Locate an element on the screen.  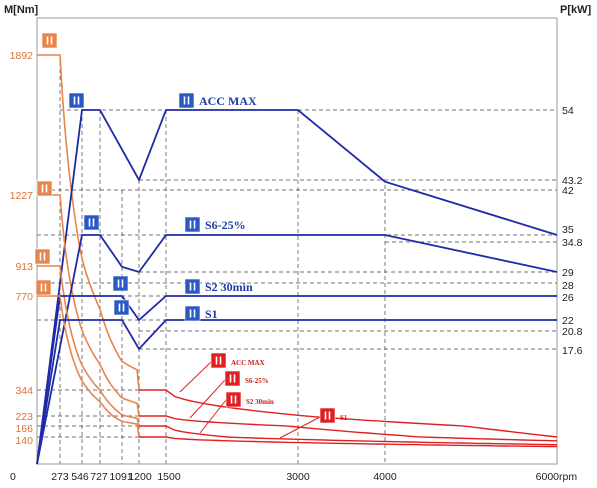
torque-curve-s2 is located at coordinates (88, 346).